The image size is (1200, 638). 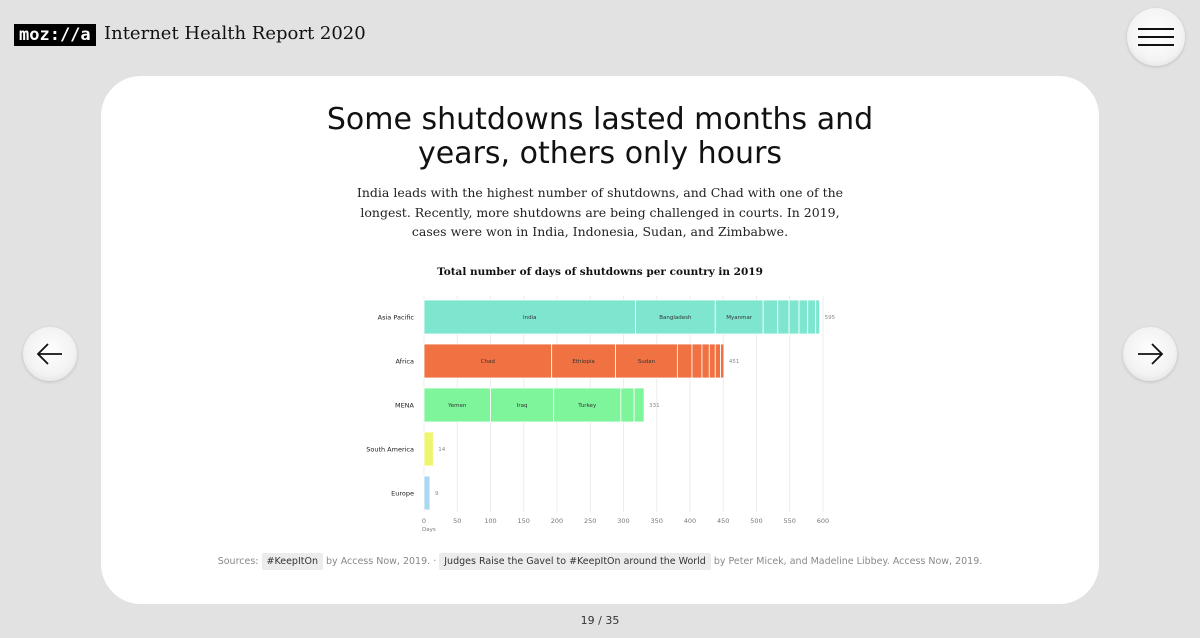 What do you see at coordinates (405, 406) in the screenshot?
I see `region-label: MENA` at bounding box center [405, 406].